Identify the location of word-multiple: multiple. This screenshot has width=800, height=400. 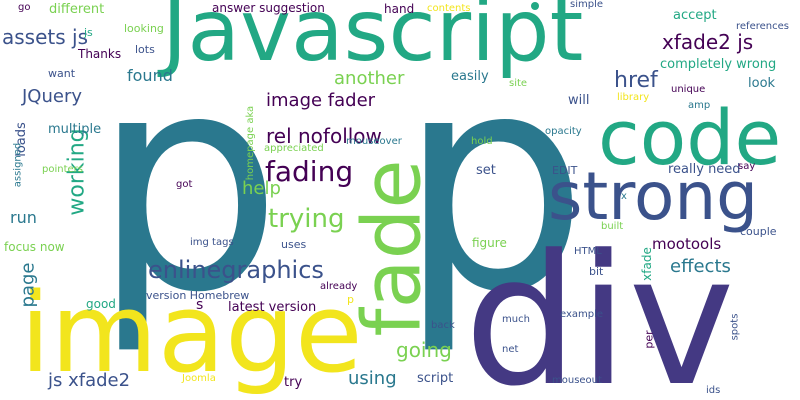
(75, 129).